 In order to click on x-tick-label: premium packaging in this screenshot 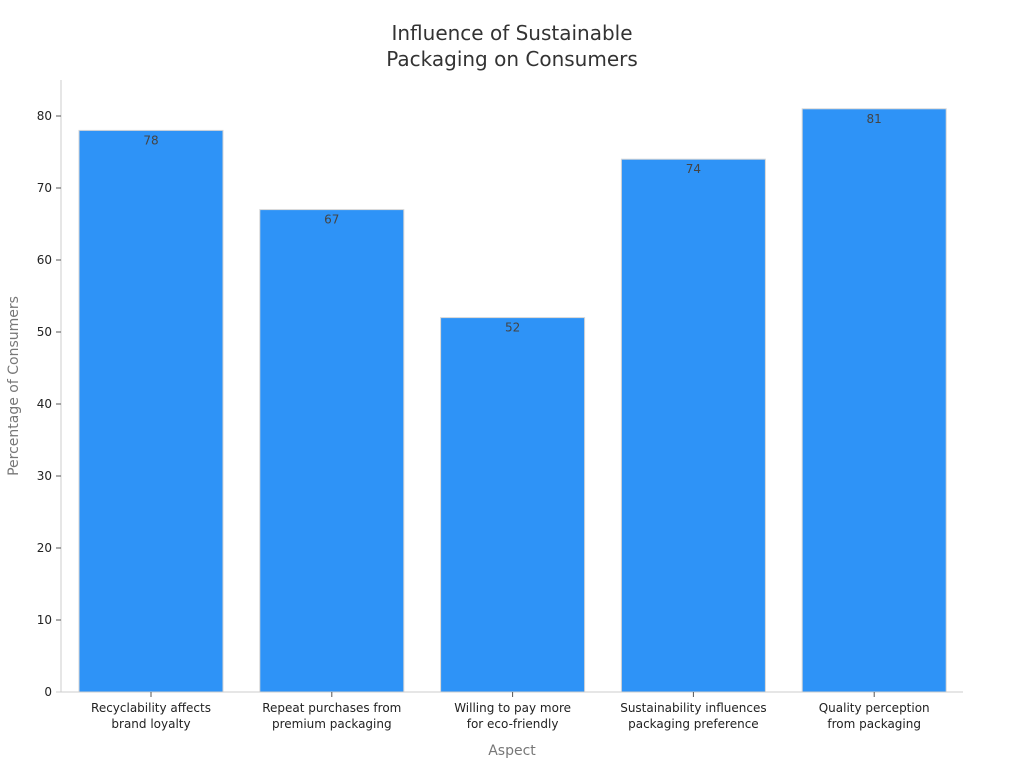, I will do `click(332, 724)`.